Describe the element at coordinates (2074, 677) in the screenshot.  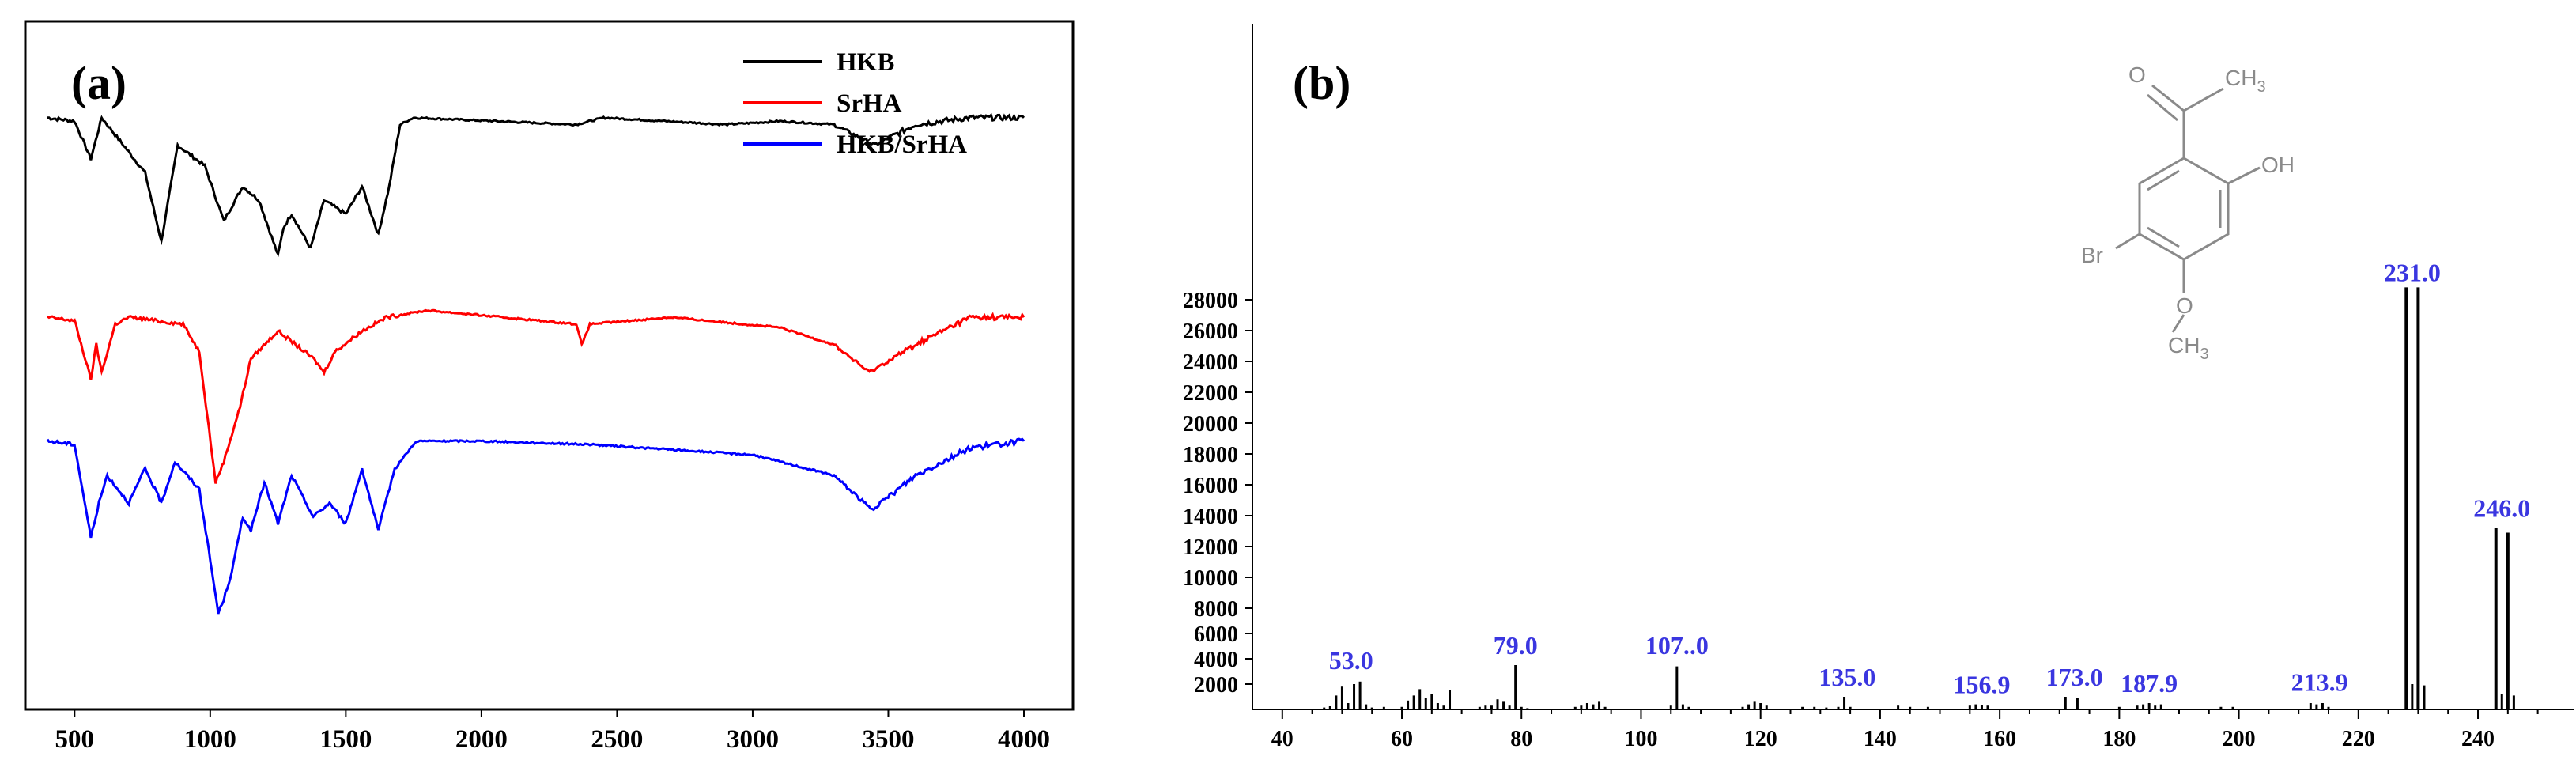
I see `peak-label: 173.0` at that location.